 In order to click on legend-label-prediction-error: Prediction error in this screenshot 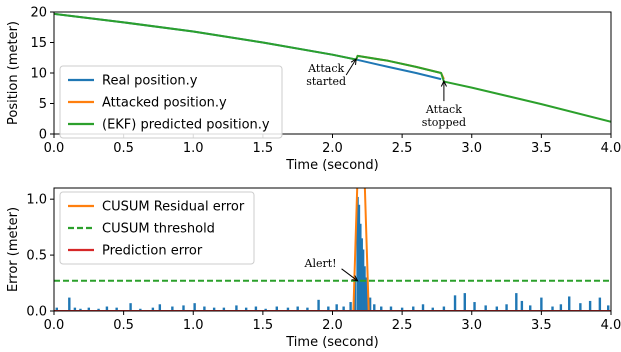, I will do `click(152, 251)`.